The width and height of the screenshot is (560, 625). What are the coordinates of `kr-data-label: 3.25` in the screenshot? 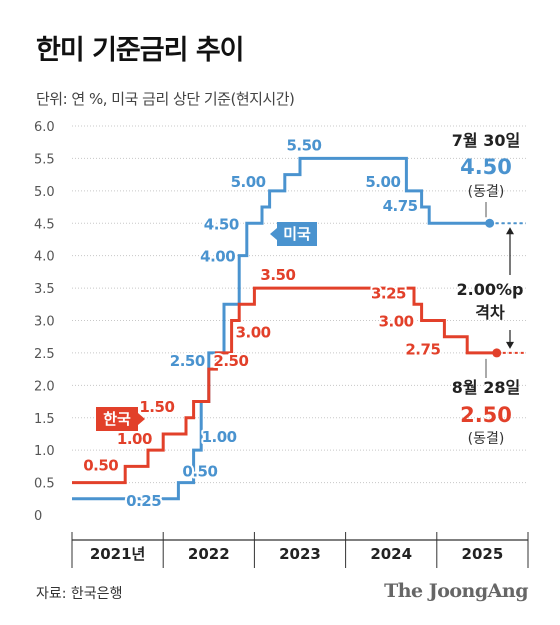 It's located at (388, 293).